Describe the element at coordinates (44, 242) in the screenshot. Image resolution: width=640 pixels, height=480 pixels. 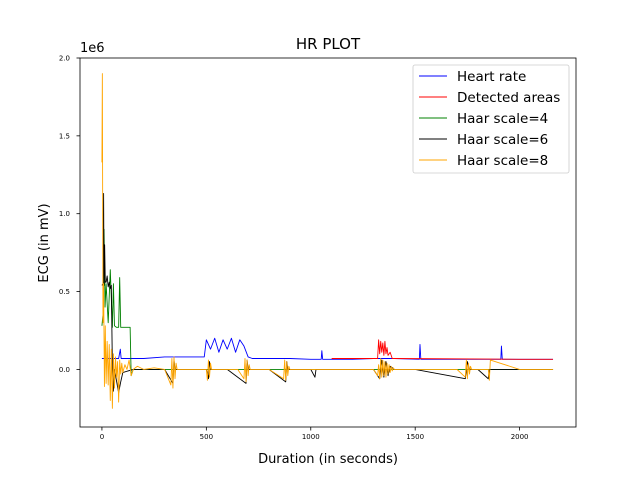
I see `y-axis-label: ECG (in mV)` at that location.